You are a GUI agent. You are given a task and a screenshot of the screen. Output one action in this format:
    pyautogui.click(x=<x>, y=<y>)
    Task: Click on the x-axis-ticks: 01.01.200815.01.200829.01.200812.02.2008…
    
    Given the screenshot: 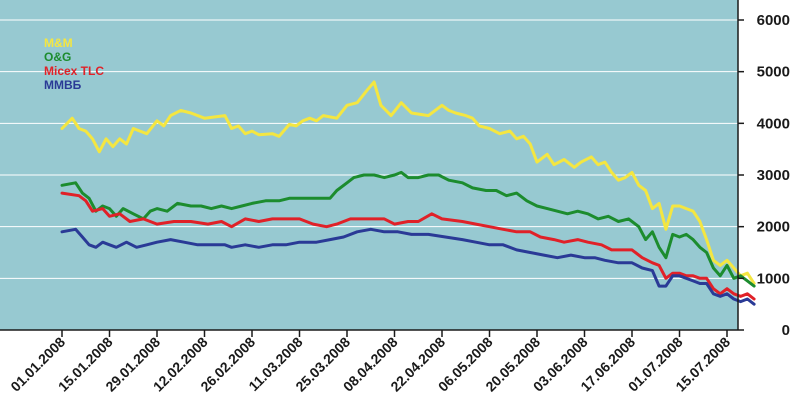 What is the action you would take?
    pyautogui.click(x=370, y=362)
    